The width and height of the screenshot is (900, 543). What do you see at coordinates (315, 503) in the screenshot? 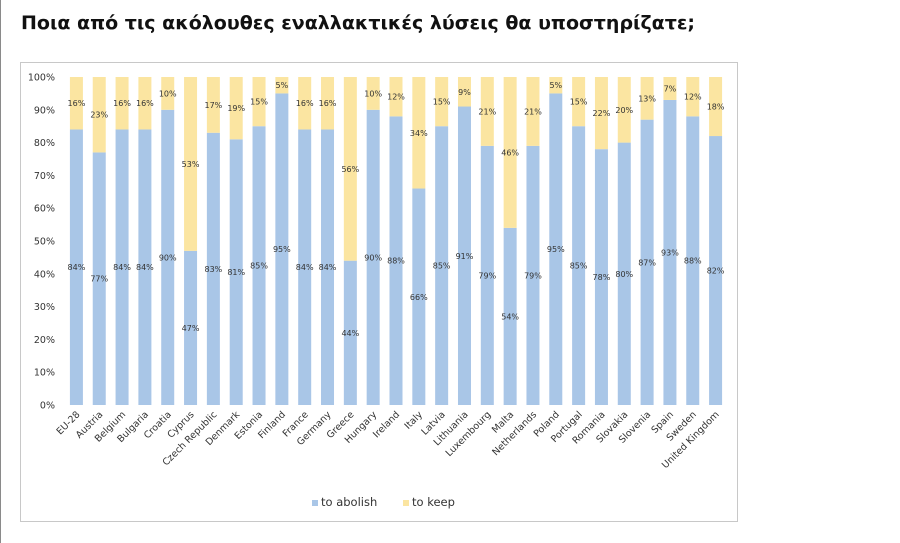
I see `legend-swatch-to-abolish` at bounding box center [315, 503].